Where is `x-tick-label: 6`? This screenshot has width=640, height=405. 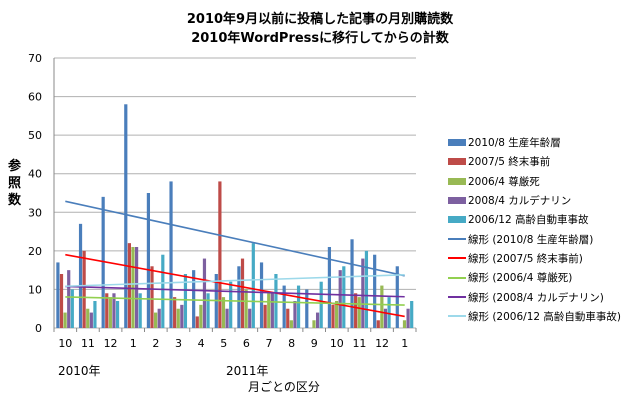 x-tick-label: 6 is located at coordinates (246, 343).